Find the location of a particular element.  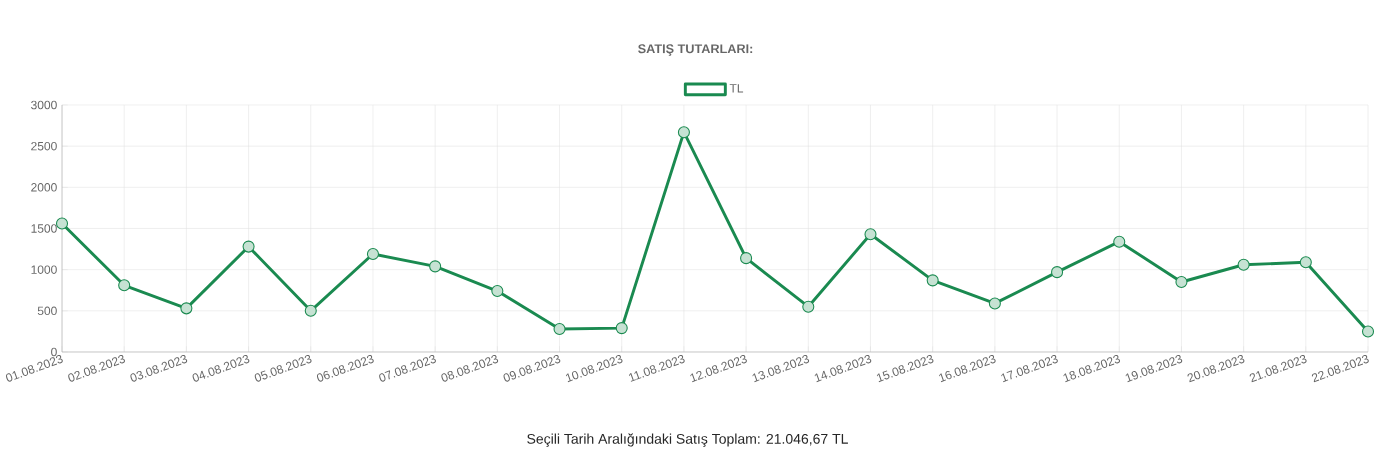

y-tick-label: 2500 is located at coordinates (44, 146).